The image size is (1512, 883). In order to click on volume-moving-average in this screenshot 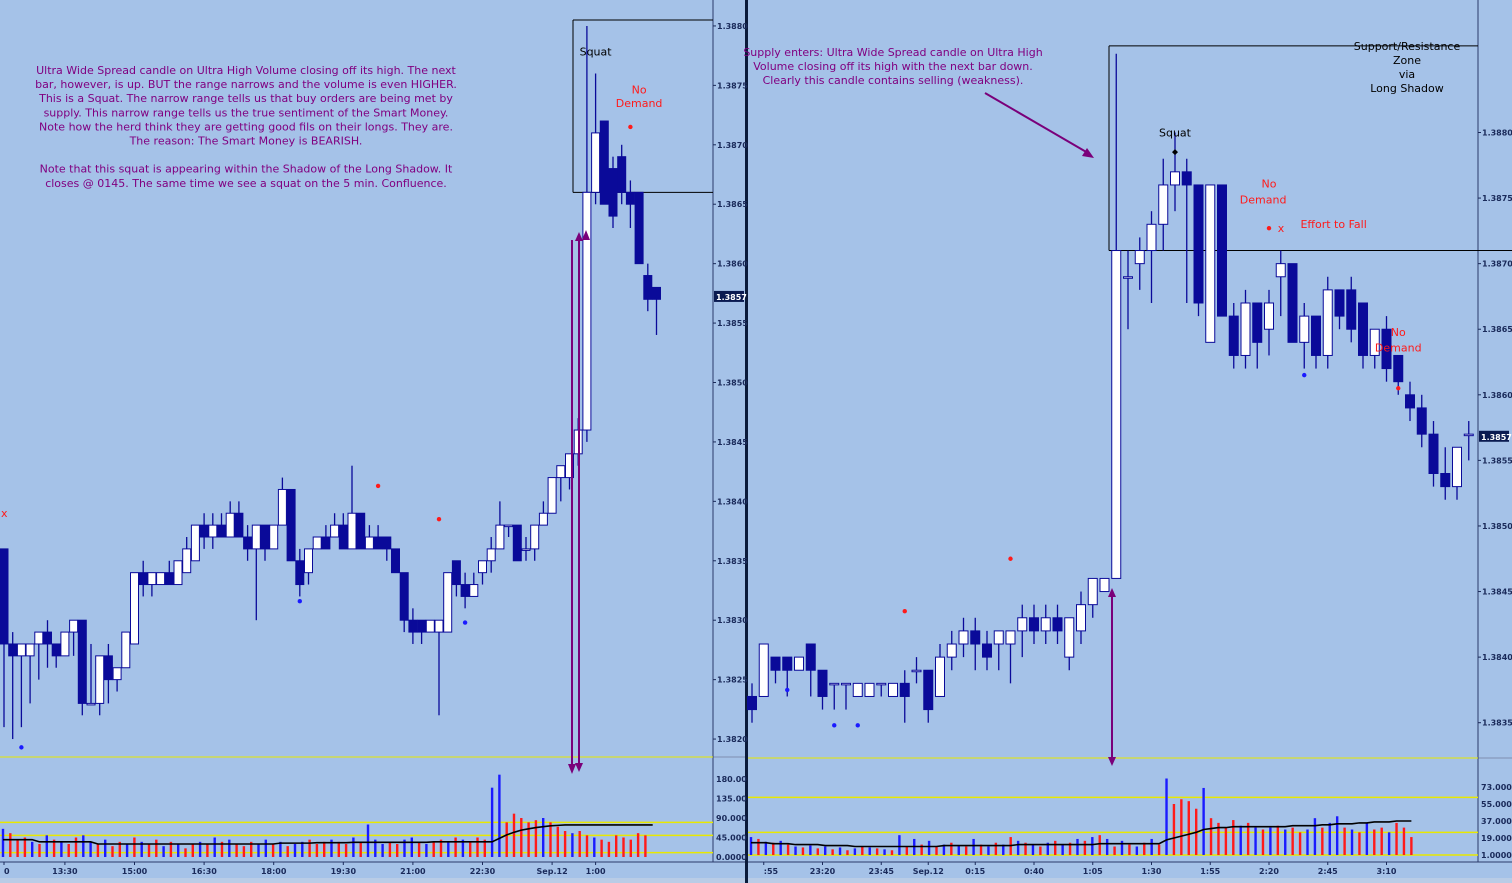, I will do `click(1081, 834)`.